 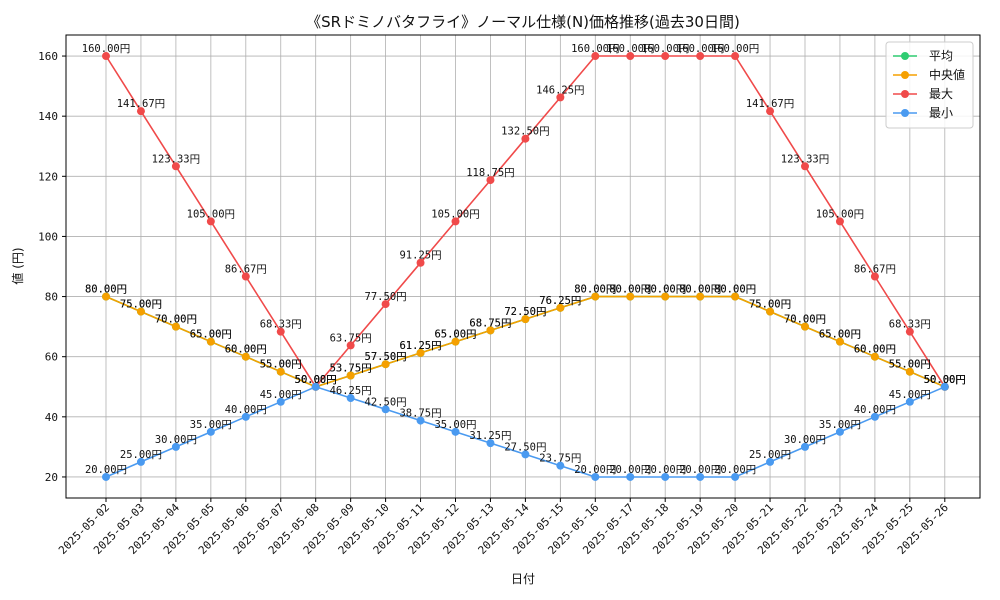 I want to click on chart-title: 《SRドミノバタフライ》ノーマル仕様(N)価格推移(過去30日間), so click(x=523, y=22).